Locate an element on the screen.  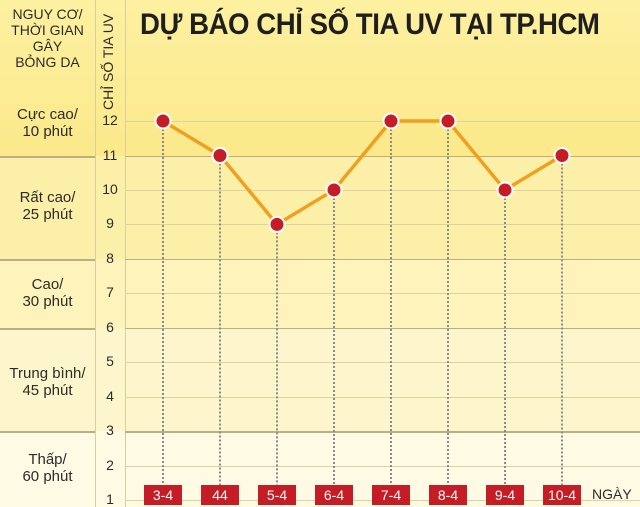
y-tick-label: 9 is located at coordinates (110, 223).